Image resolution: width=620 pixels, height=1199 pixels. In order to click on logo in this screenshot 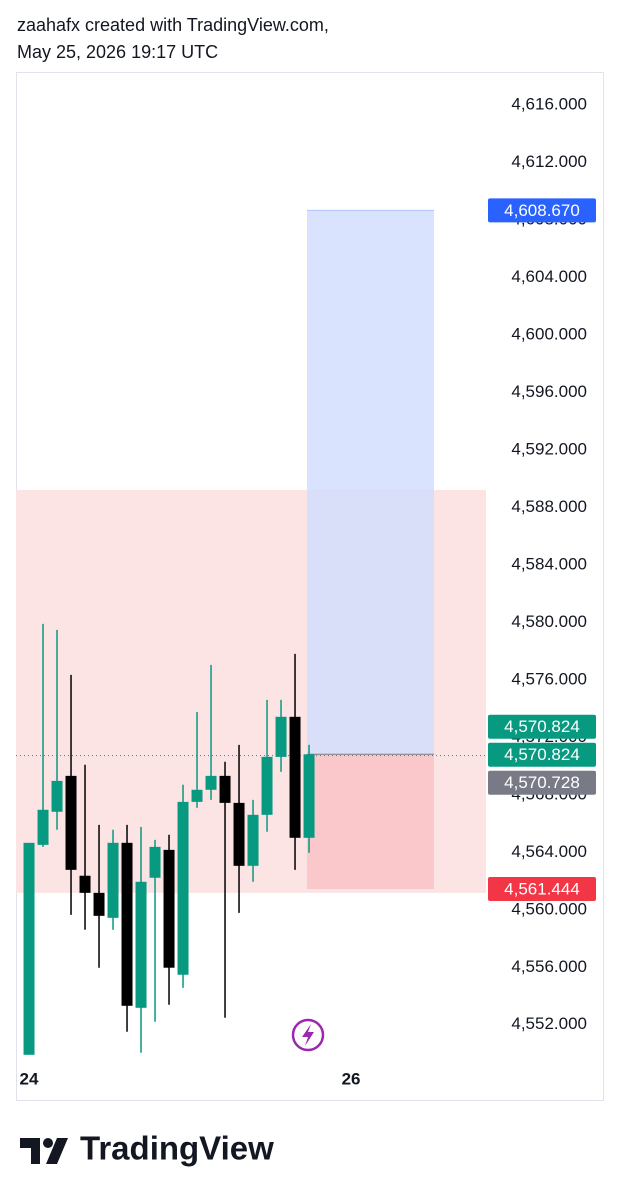, I will do `click(44, 1151)`.